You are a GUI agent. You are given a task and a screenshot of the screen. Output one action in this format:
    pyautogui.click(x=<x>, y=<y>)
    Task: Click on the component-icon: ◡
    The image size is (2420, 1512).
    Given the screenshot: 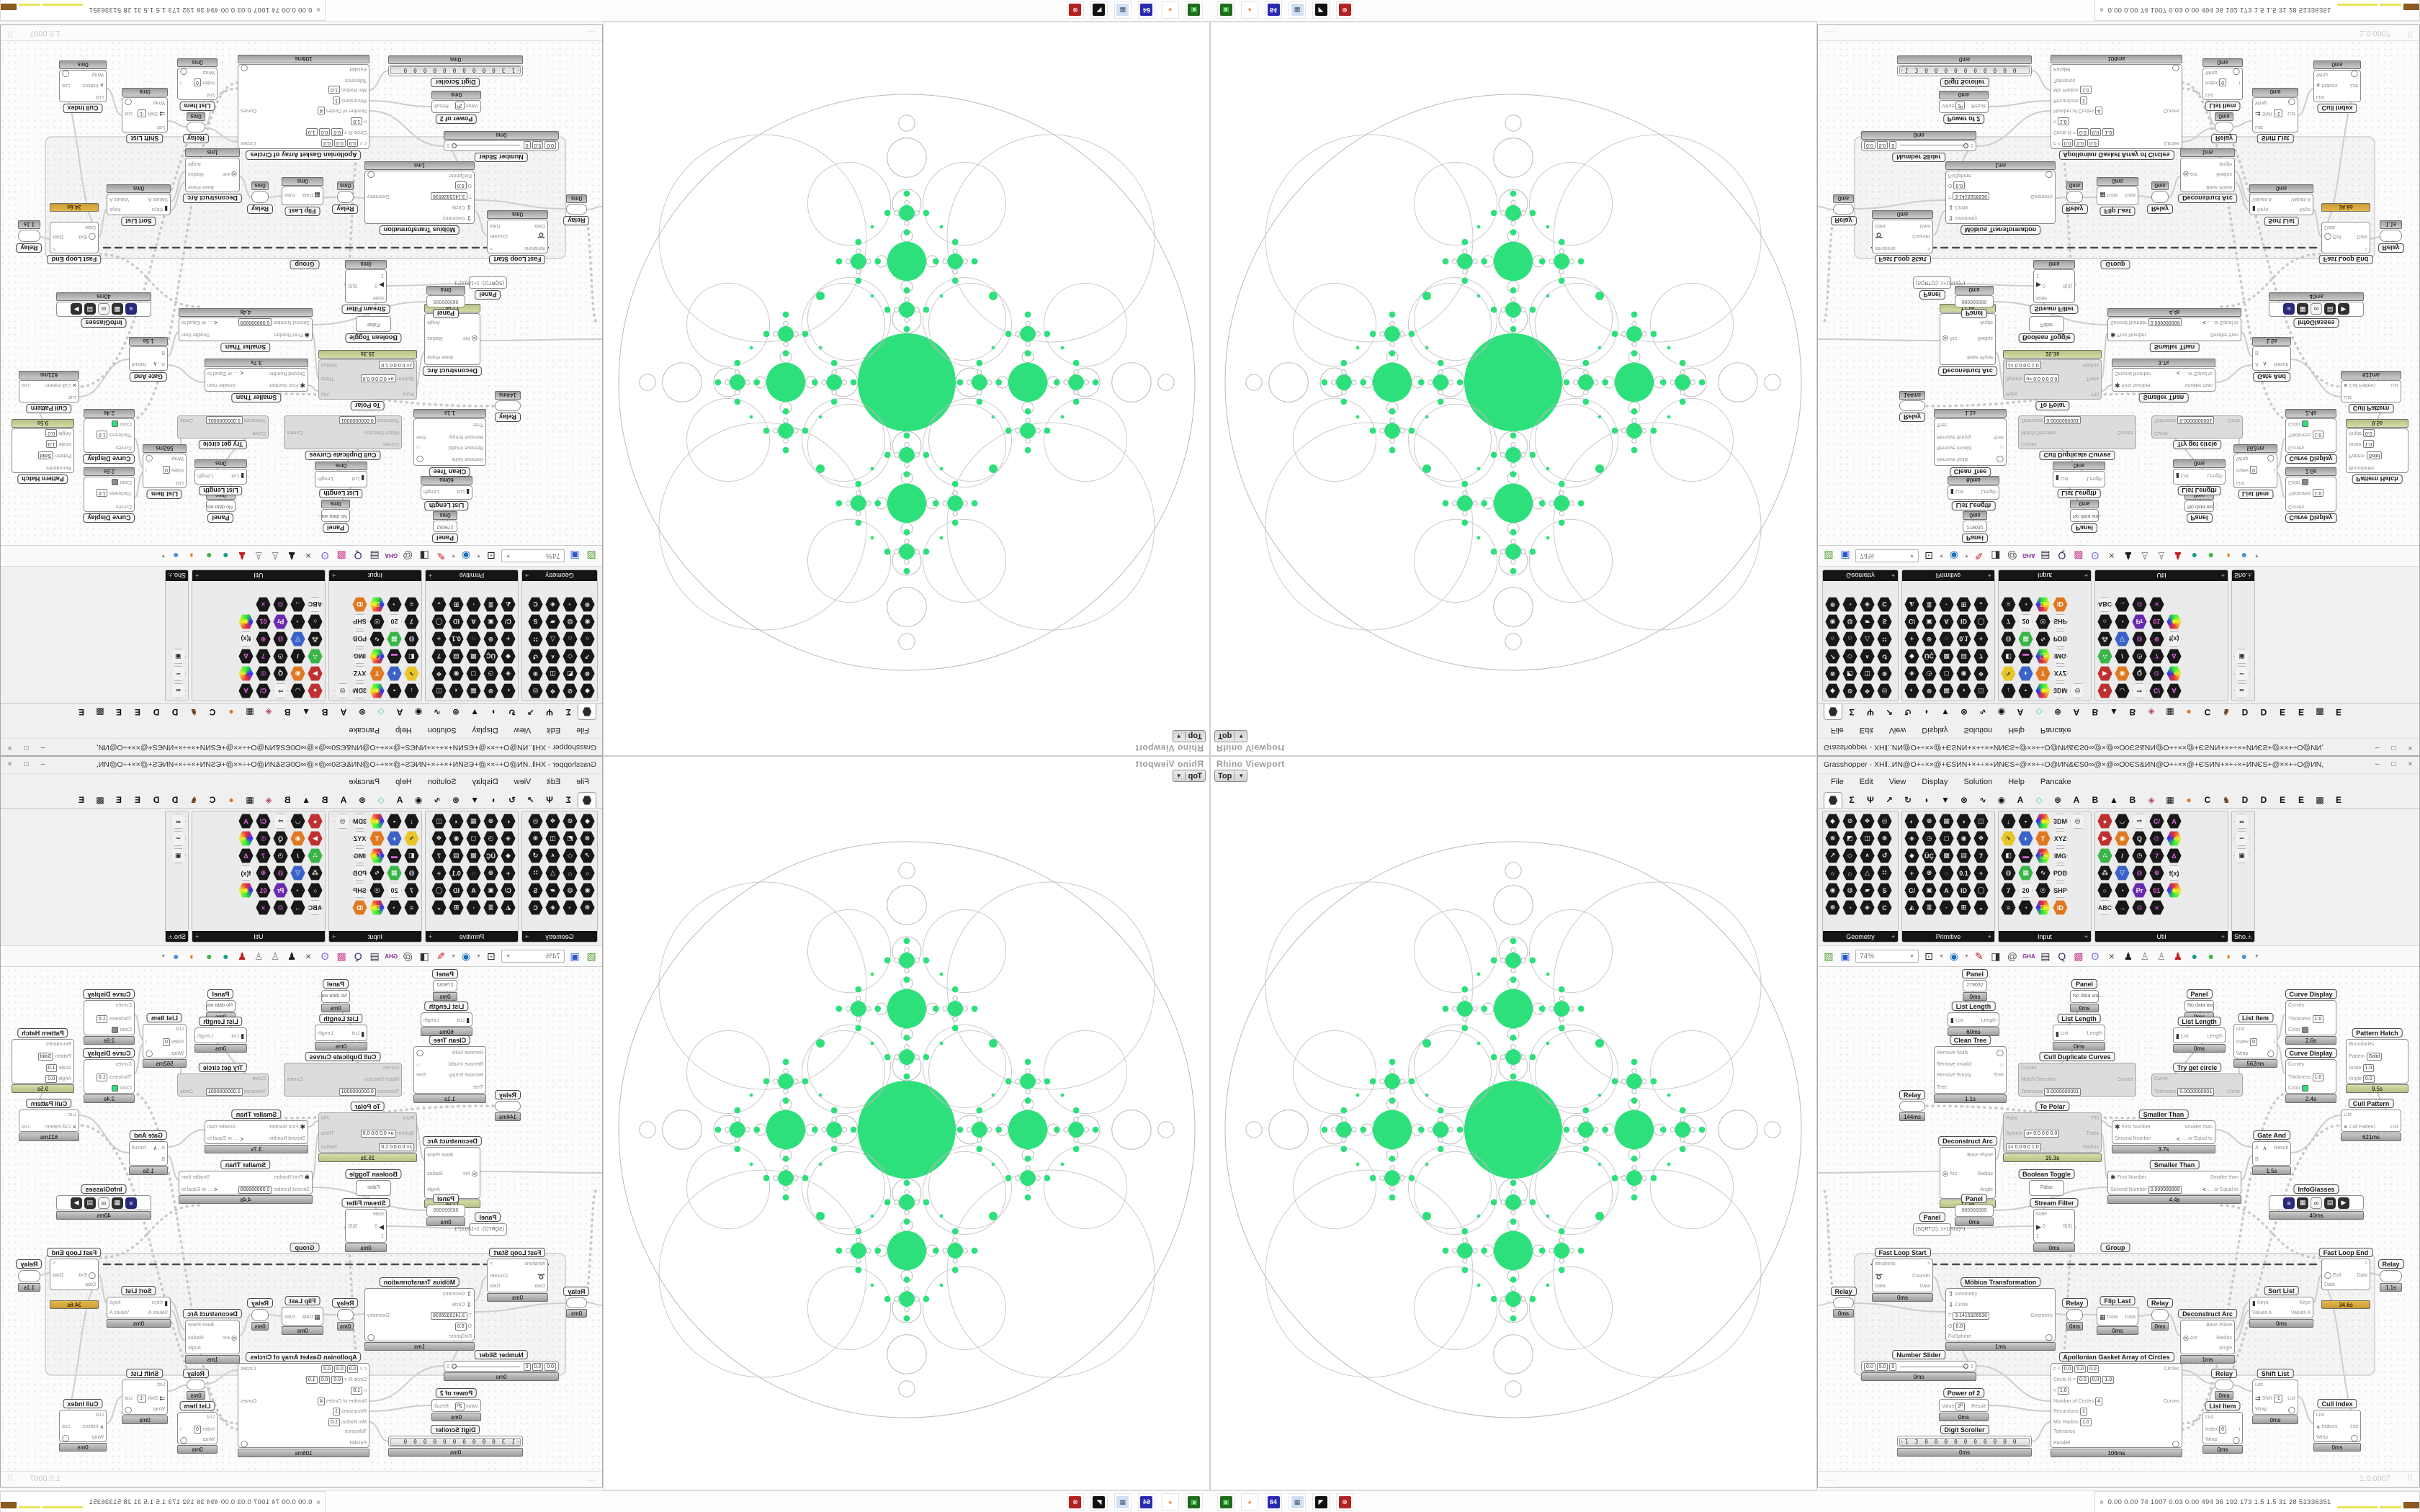 What is the action you would take?
    pyautogui.click(x=2122, y=691)
    